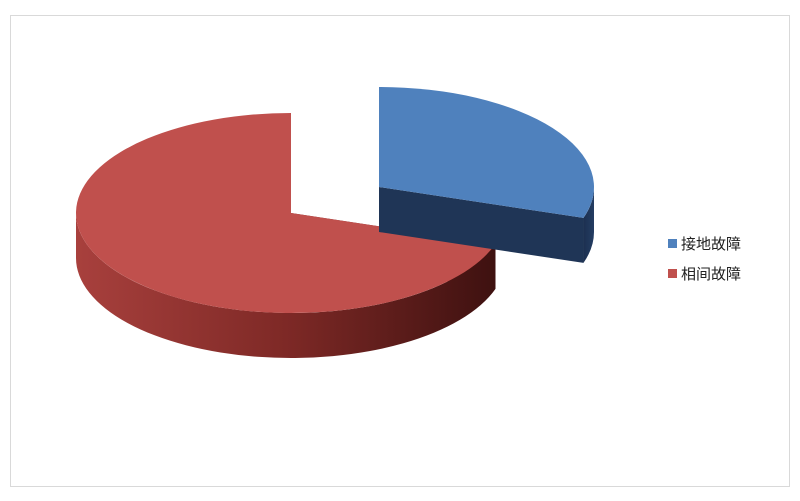 This screenshot has width=800, height=501. I want to click on legend-item: 相间故障, so click(704, 273).